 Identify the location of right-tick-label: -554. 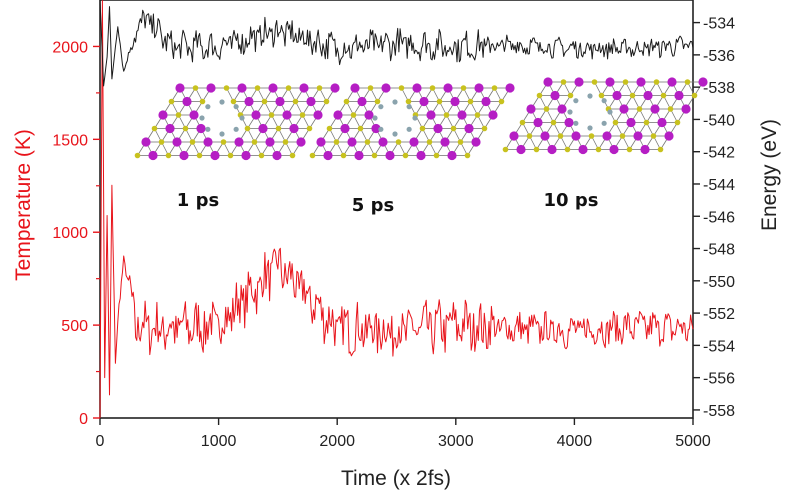
(719, 346).